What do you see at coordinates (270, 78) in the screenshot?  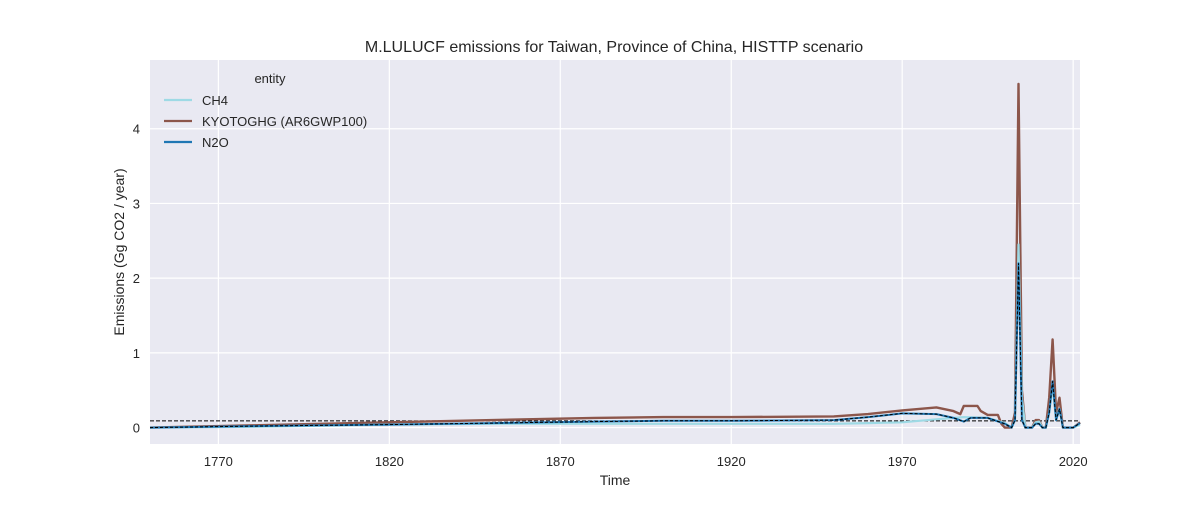 I see `legend-title: entity` at bounding box center [270, 78].